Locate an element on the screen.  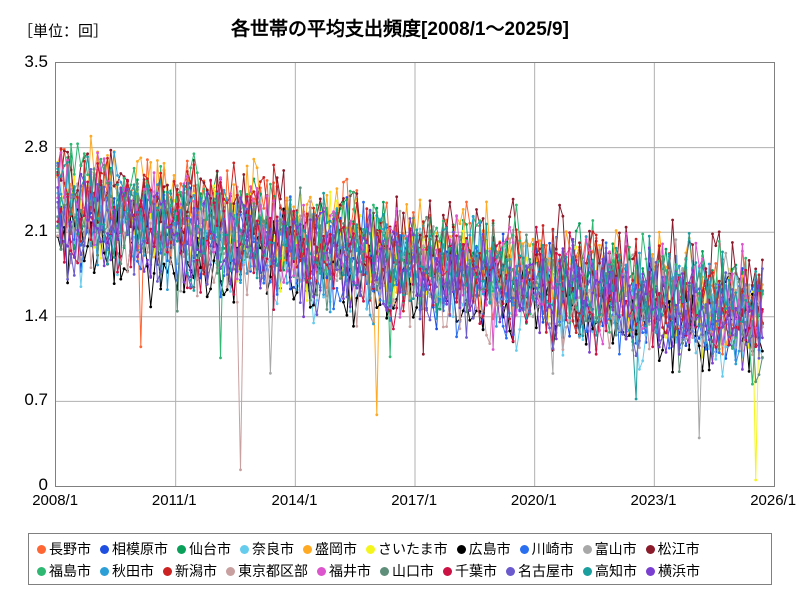
legend-item: 東京都区部 is located at coordinates (267, 571).